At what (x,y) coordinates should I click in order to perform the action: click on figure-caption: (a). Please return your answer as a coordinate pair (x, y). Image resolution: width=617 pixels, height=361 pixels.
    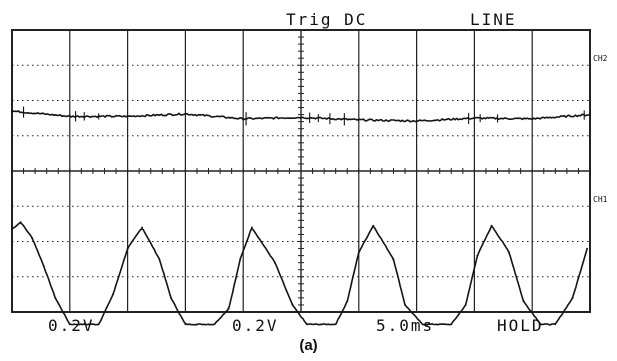
    Looking at the image, I should click on (308, 345).